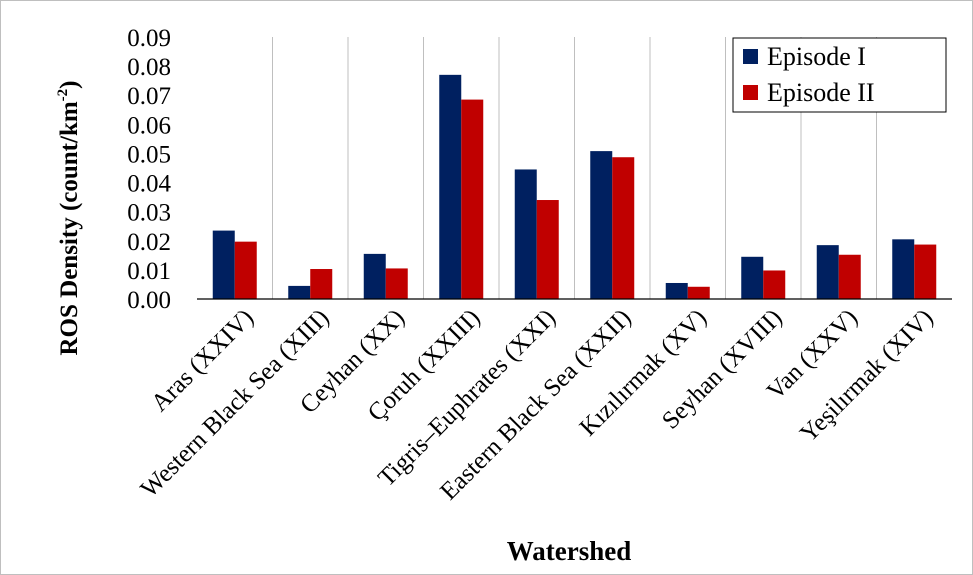 The height and width of the screenshot is (575, 973). Describe the element at coordinates (149, 242) in the screenshot. I see `y-tick-label: 0.02` at that location.